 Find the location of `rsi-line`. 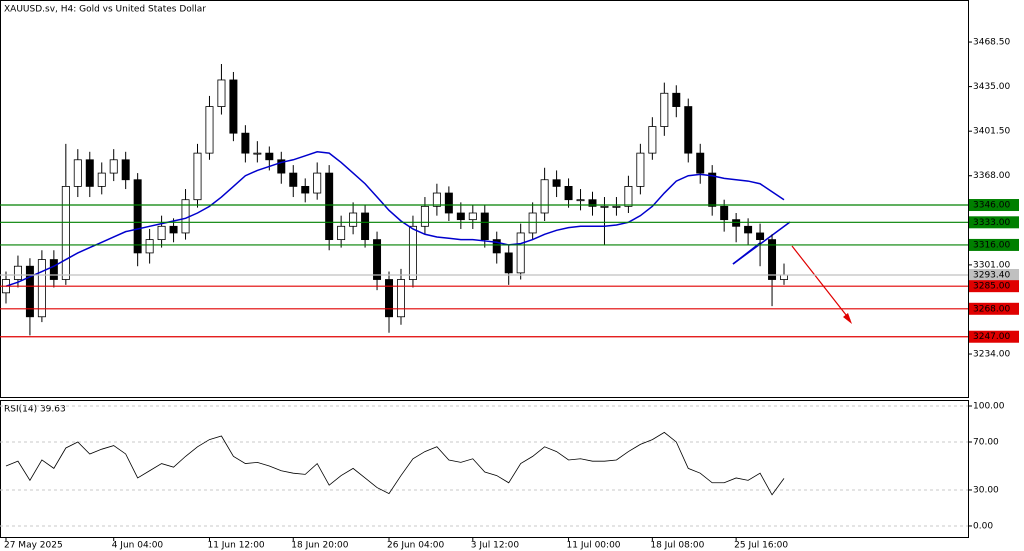

rsi-line is located at coordinates (395, 463).